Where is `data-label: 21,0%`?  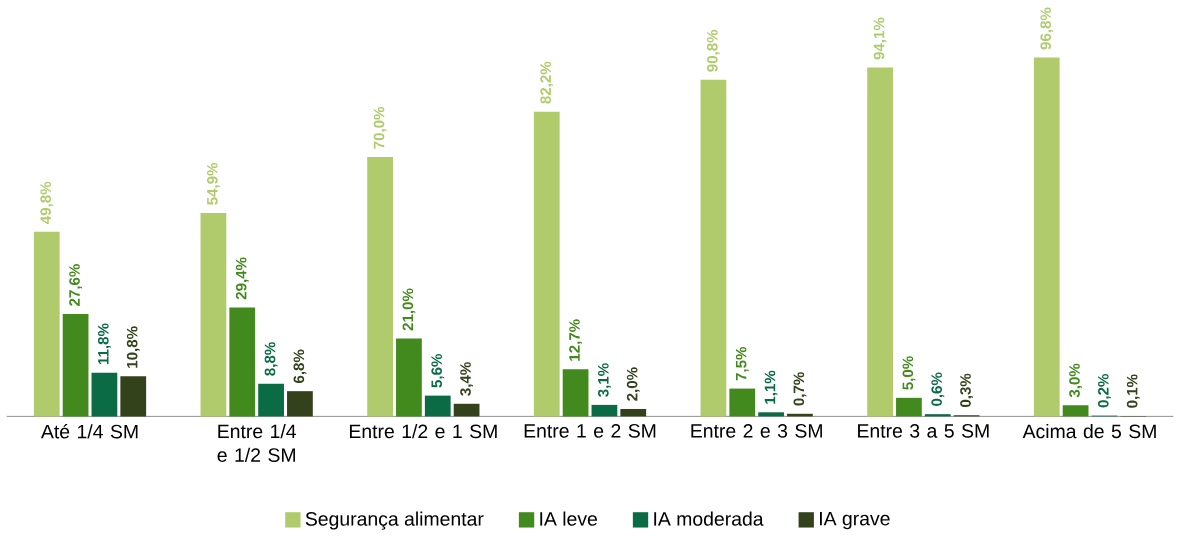
data-label: 21,0% is located at coordinates (409, 309).